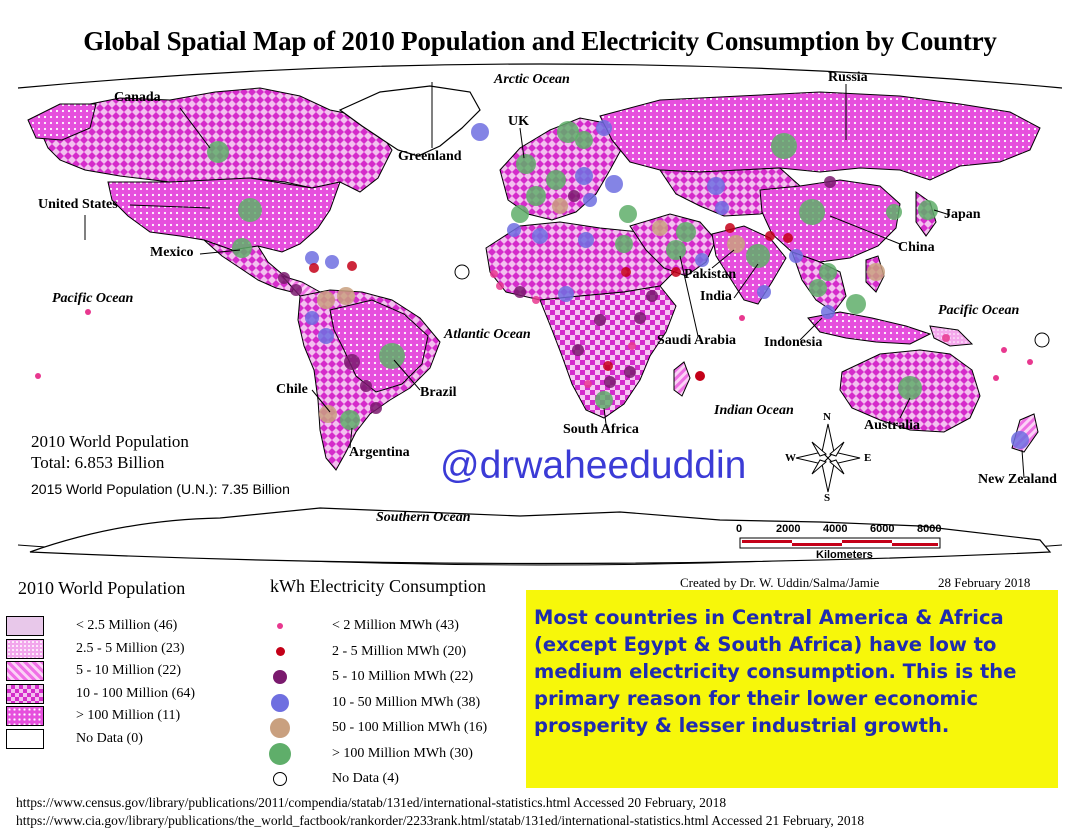  What do you see at coordinates (218, 152) in the screenshot?
I see `elec-circle-canada` at bounding box center [218, 152].